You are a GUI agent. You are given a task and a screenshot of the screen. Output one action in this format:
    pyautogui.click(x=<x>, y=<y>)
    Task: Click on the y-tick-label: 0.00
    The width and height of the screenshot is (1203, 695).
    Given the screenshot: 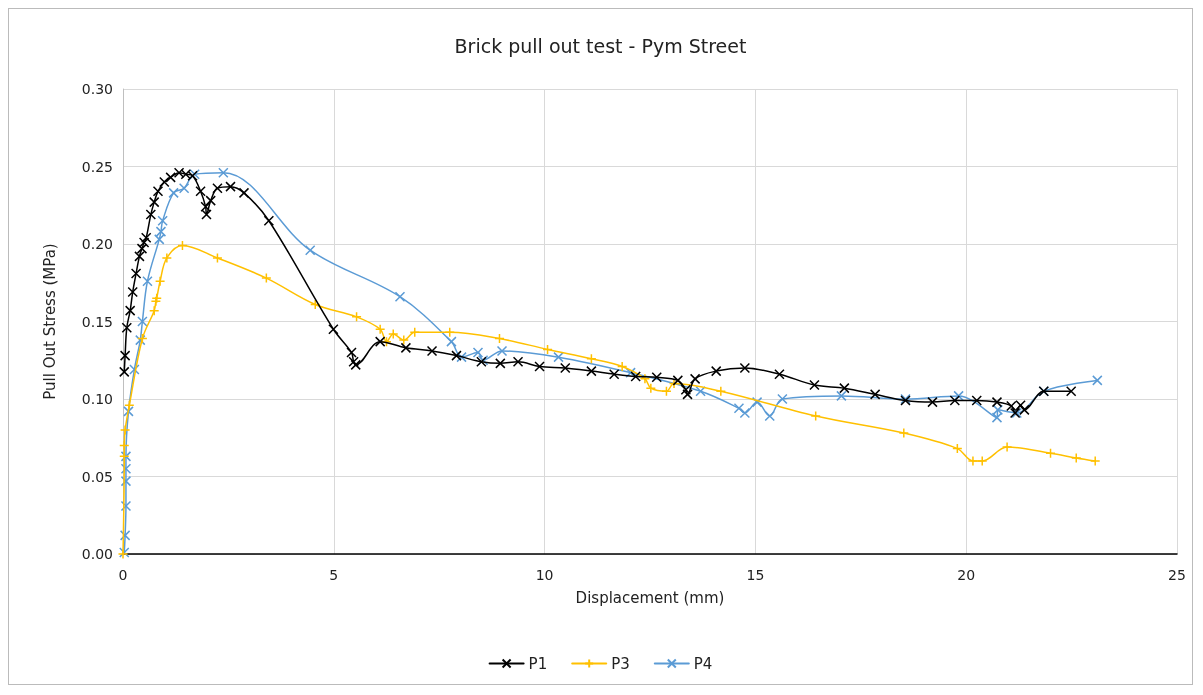 What is the action you would take?
    pyautogui.click(x=97, y=554)
    